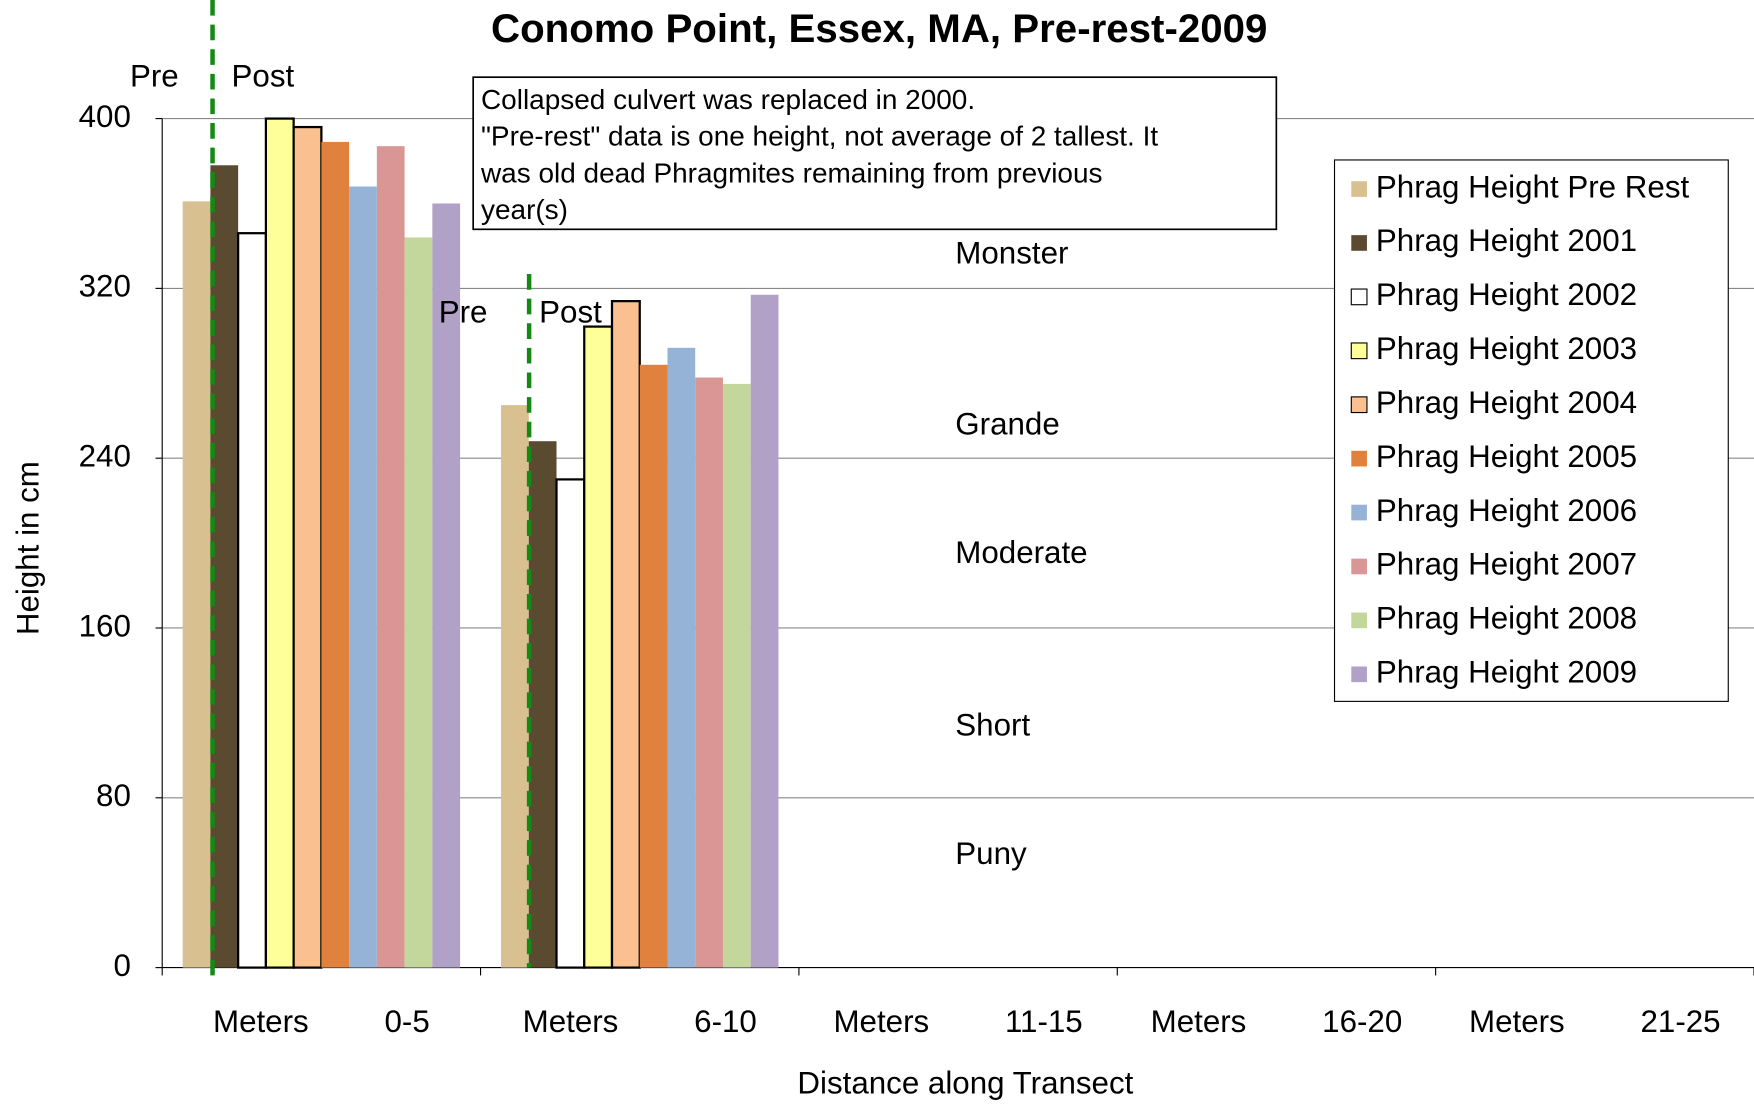  What do you see at coordinates (1506, 672) in the screenshot?
I see `legend-label: Phrag Height 2009` at bounding box center [1506, 672].